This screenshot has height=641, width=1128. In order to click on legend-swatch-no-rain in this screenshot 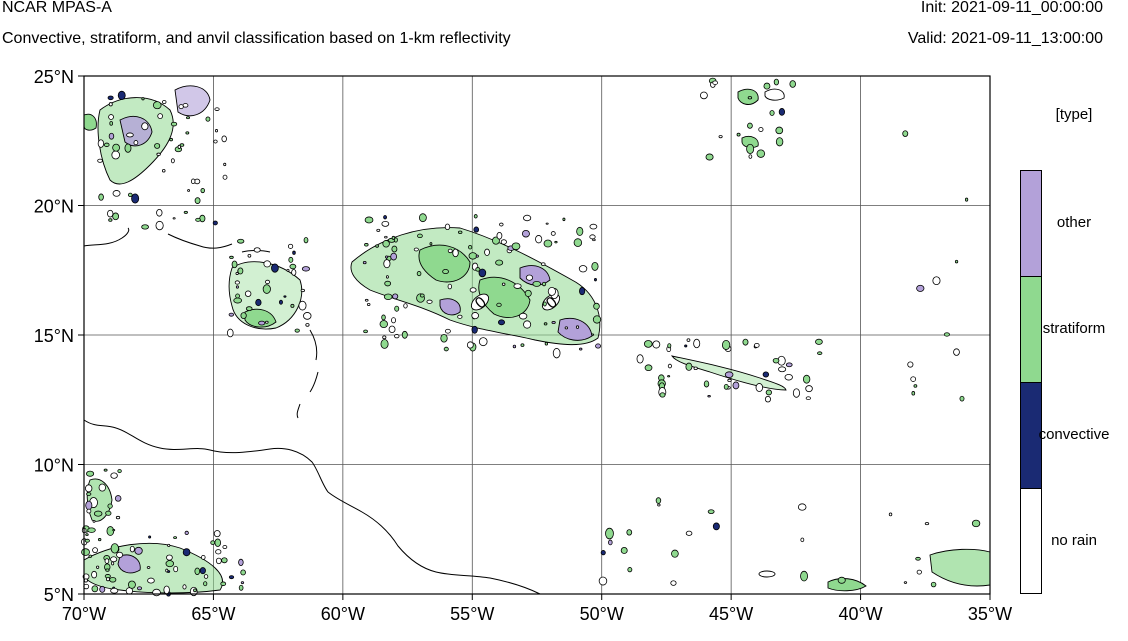, I will do `click(1031, 541)`.